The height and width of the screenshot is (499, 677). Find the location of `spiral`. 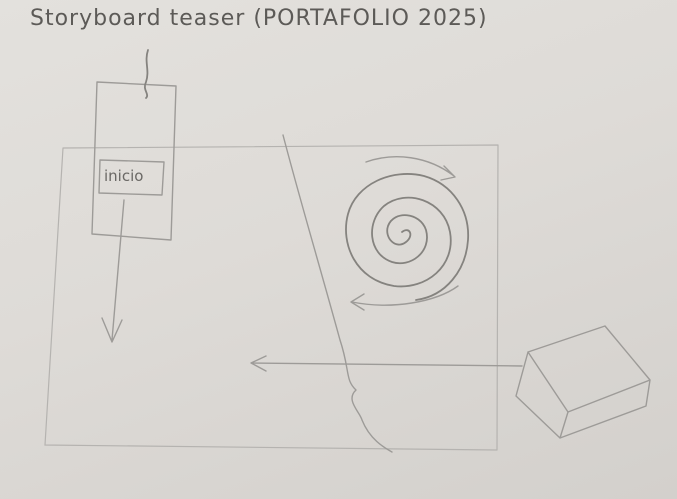

spiral is located at coordinates (407, 237).